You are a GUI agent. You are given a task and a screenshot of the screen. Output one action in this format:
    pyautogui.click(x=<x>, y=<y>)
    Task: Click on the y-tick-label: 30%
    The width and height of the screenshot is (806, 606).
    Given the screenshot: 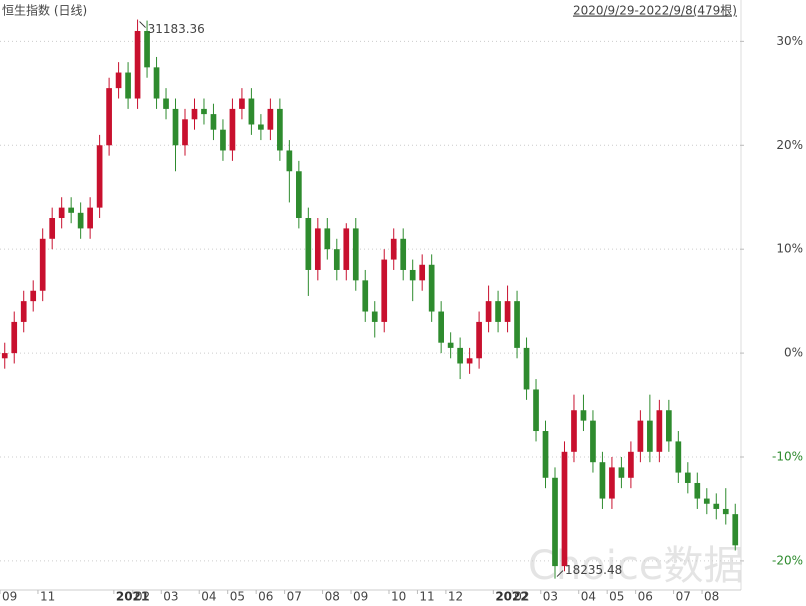 What is the action you would take?
    pyautogui.click(x=789, y=41)
    